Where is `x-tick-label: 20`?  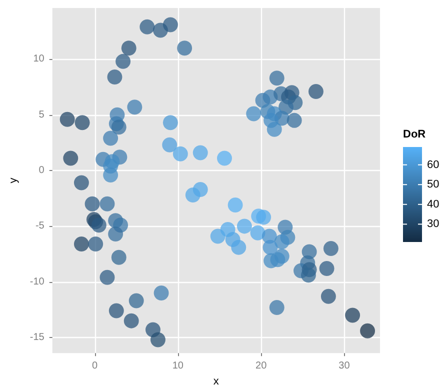
x-tick-label: 20 is located at coordinates (262, 366).